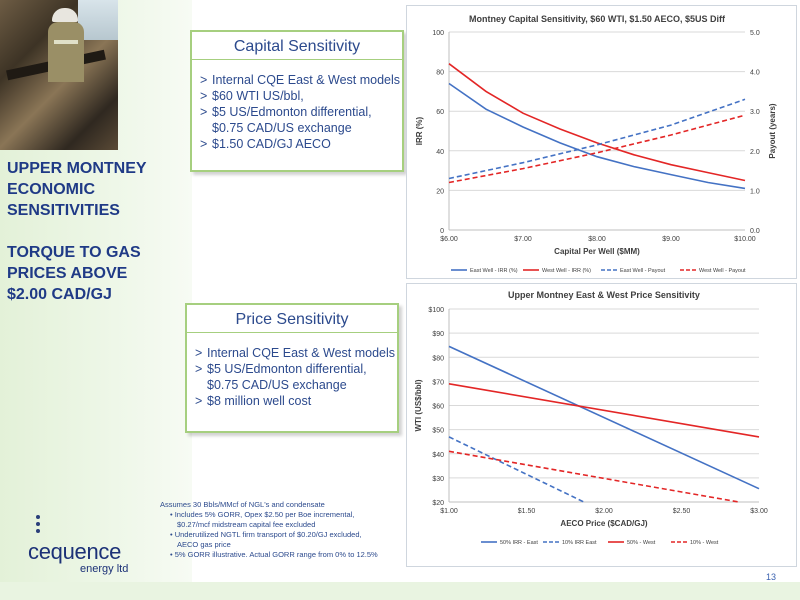 Image resolution: width=800 pixels, height=600 pixels. I want to click on y-tick-label: $40, so click(438, 455).